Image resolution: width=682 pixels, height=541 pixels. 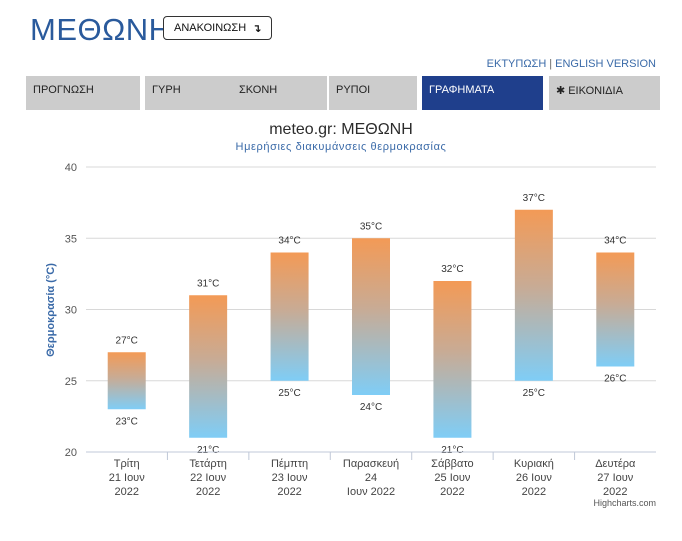 What do you see at coordinates (595, 91) in the screenshot?
I see `tab-label: ΕΙΚΟΝΙΔΙΑ` at bounding box center [595, 91].